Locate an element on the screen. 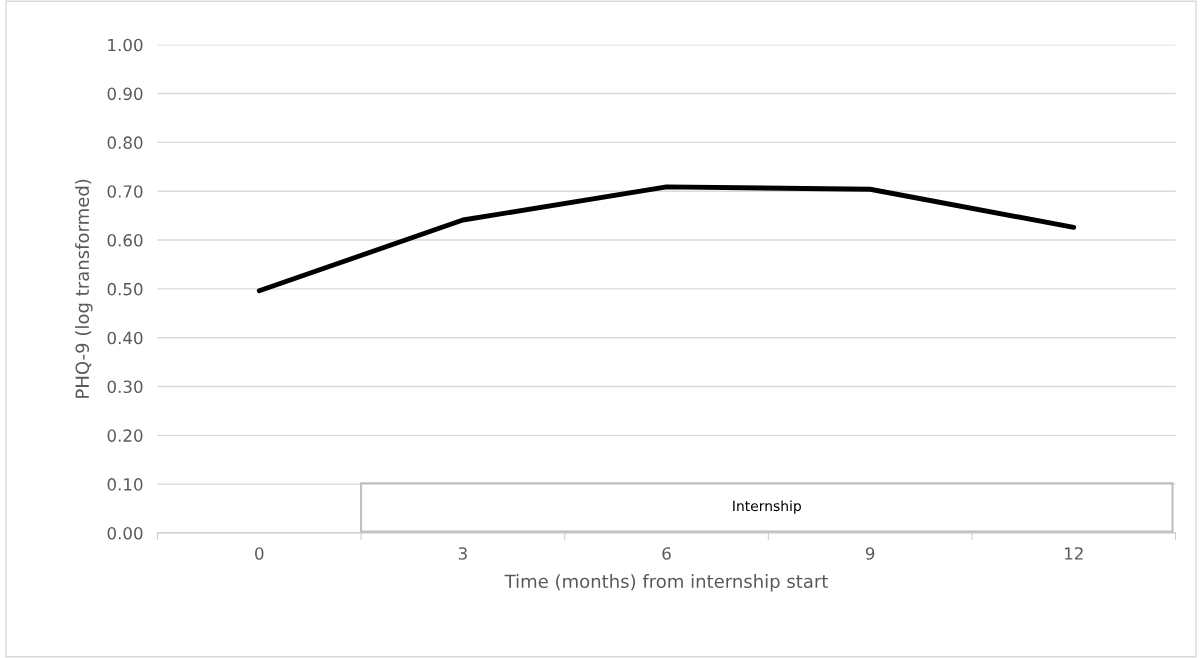 This screenshot has height=658, width=1202. y-tick-label: 1.00 is located at coordinates (125, 45).